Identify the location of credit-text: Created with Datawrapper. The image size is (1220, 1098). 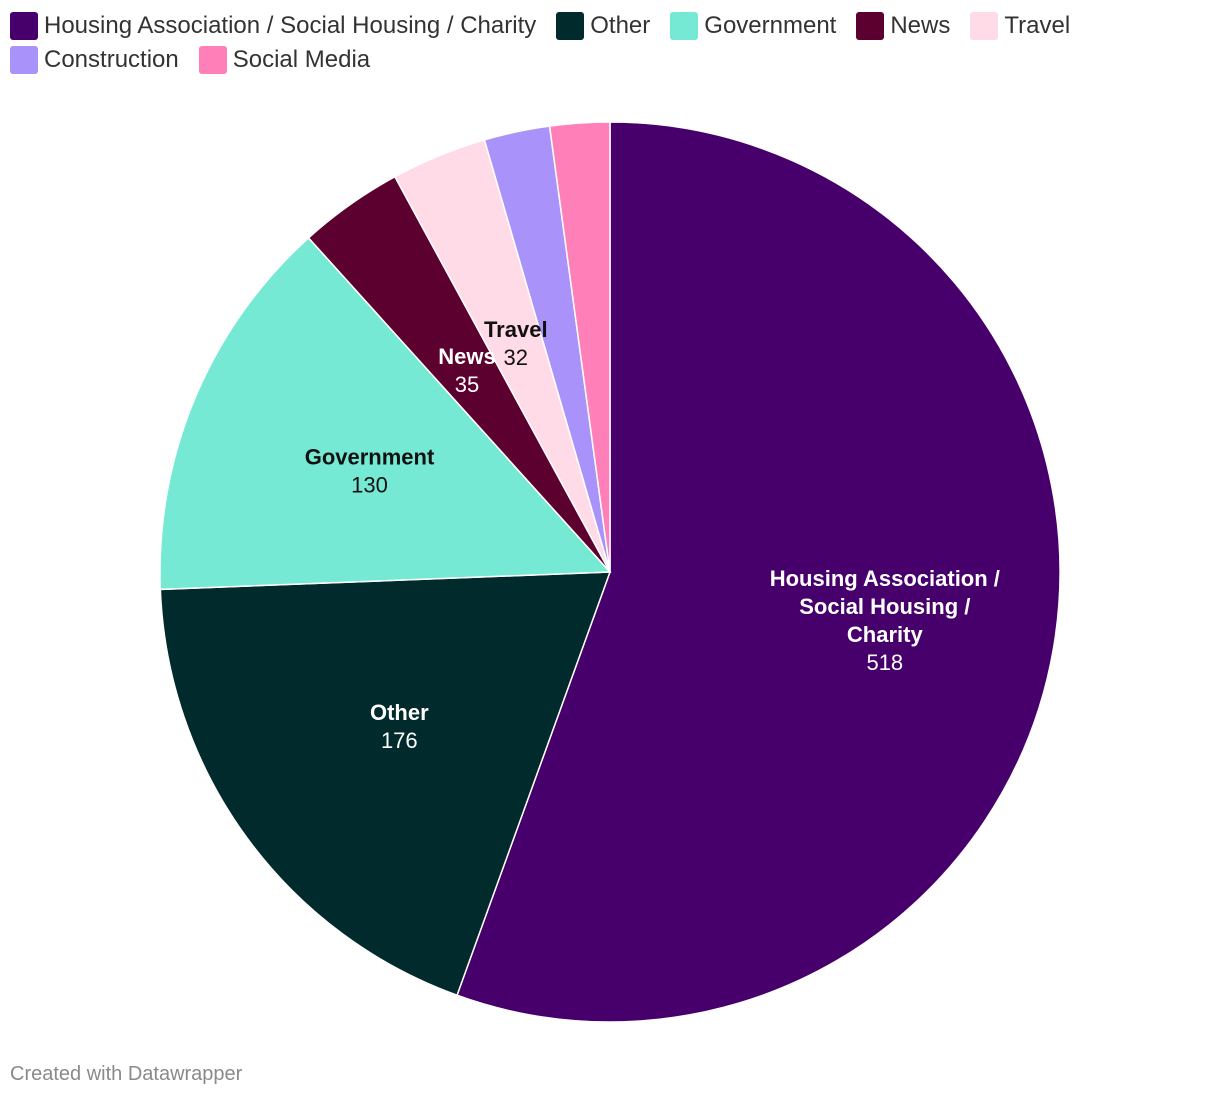
(126, 1074).